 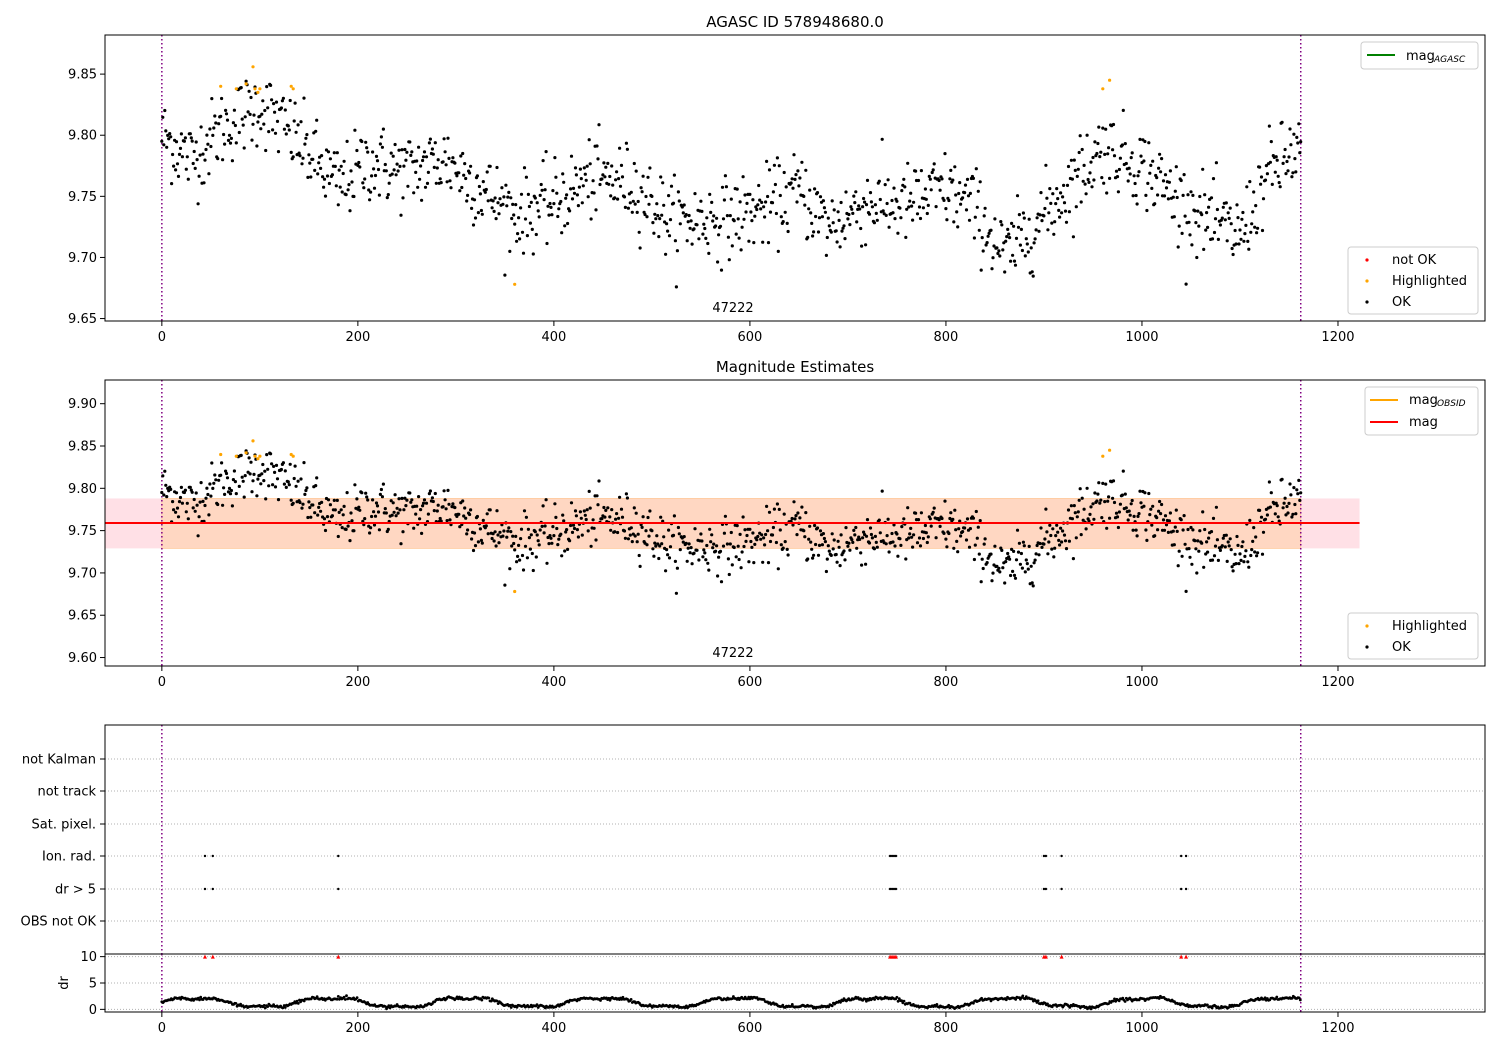 I want to click on dr5-flag-point, so click(x=1186, y=889).